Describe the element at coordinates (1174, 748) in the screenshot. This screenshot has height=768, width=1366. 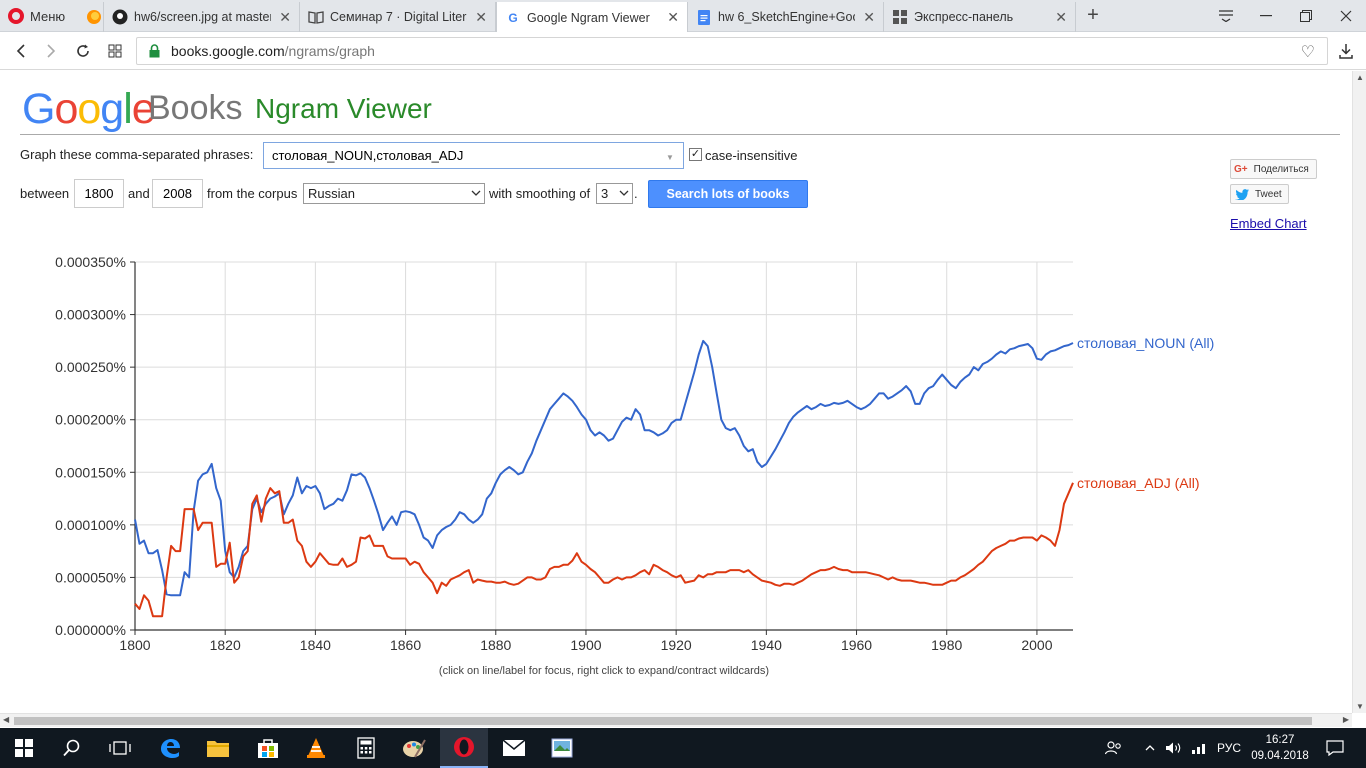
I see `volume-icon` at that location.